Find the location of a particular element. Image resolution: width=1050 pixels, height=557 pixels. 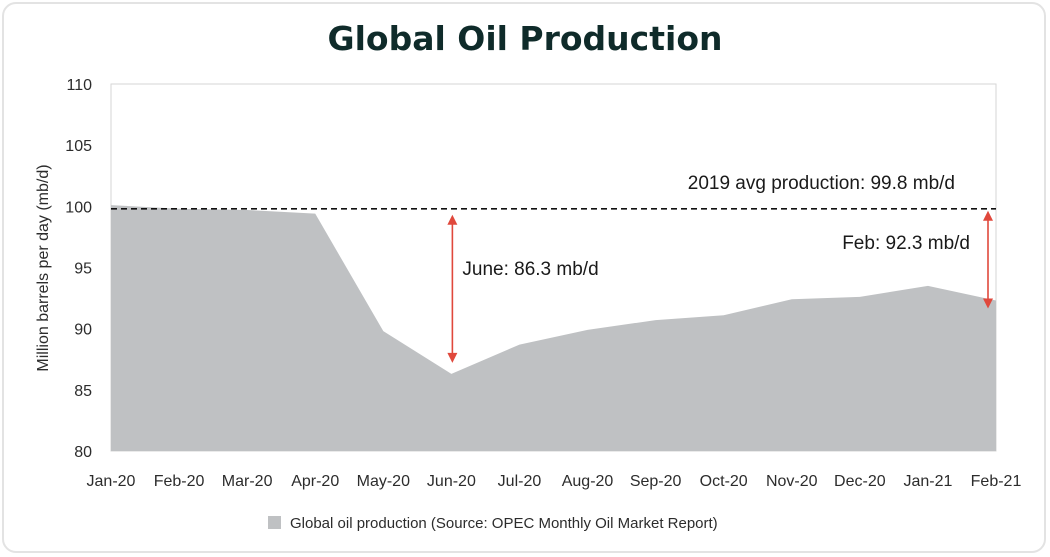

y-tick-label: 110 is located at coordinates (79, 85).